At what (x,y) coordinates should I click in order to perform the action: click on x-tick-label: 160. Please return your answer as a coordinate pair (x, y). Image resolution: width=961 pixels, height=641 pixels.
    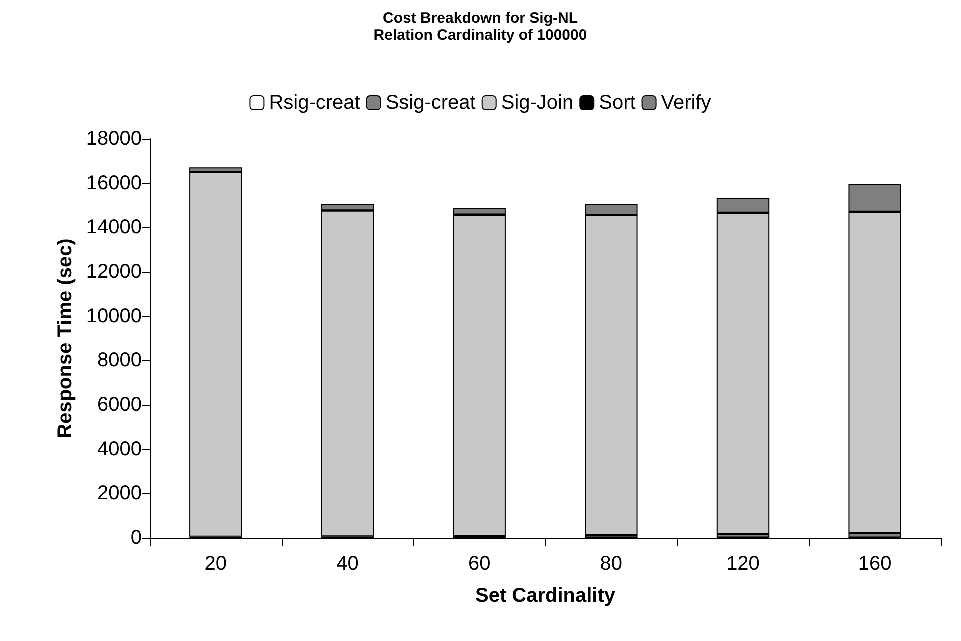
    Looking at the image, I should click on (875, 564).